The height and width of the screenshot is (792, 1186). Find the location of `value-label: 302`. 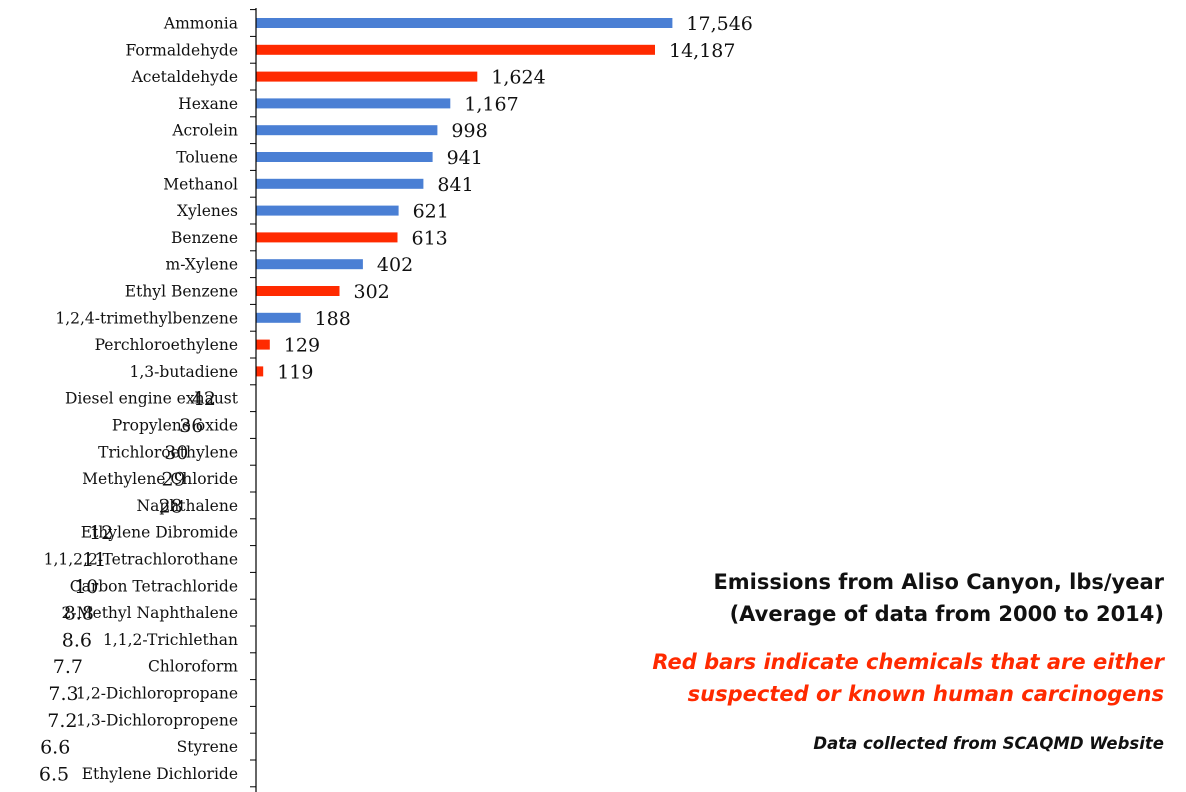

value-label: 302 is located at coordinates (372, 292).